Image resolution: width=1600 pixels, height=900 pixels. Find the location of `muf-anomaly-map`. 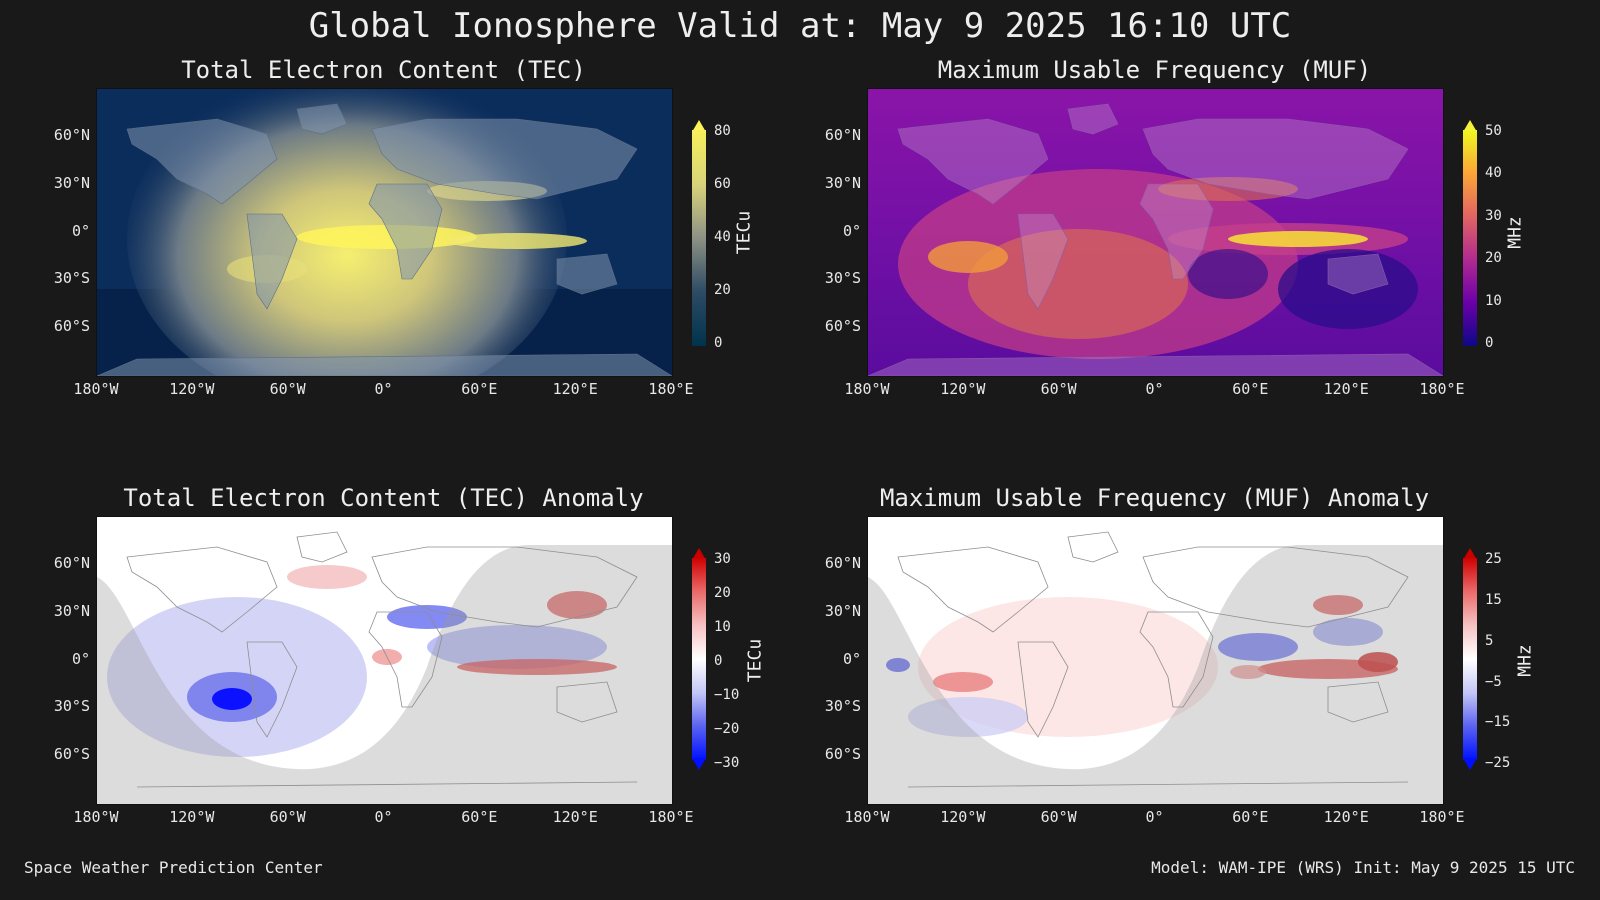

muf-anomaly-map is located at coordinates (1155, 660).